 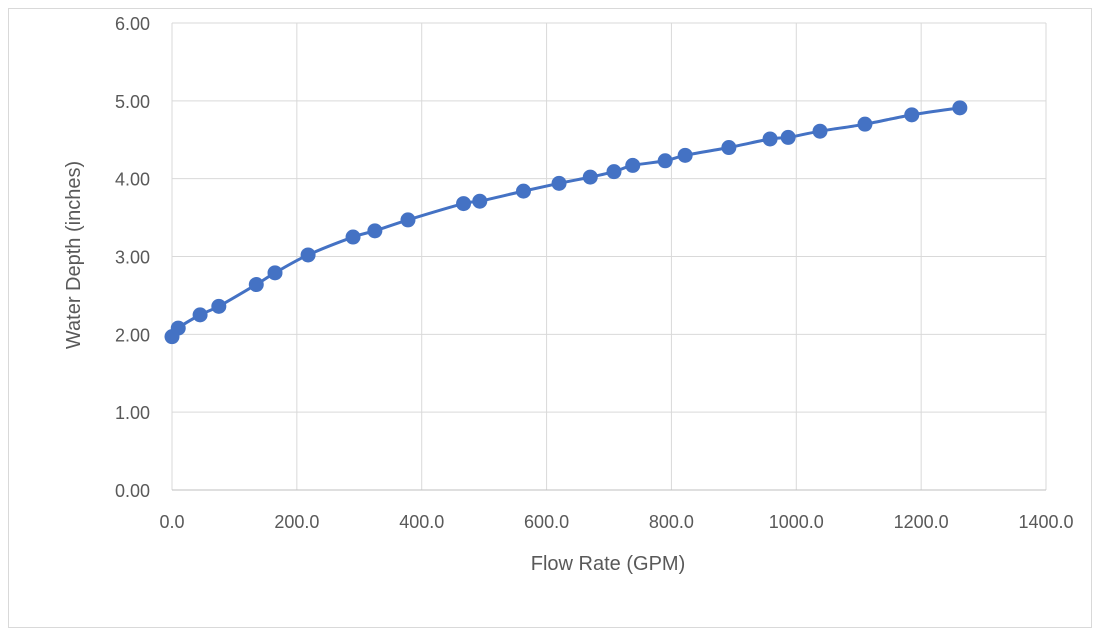 What do you see at coordinates (132, 413) in the screenshot?
I see `y-tick-label: 1.00` at bounding box center [132, 413].